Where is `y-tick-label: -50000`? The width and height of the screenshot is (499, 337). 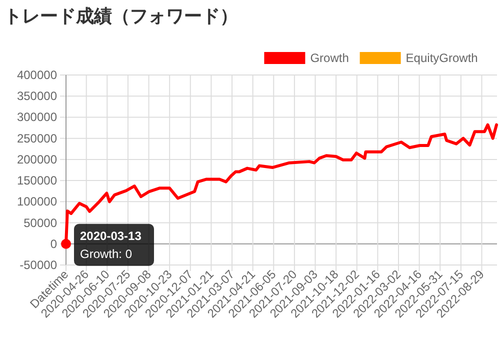 y-tick-label: -50000 is located at coordinates (39, 265).